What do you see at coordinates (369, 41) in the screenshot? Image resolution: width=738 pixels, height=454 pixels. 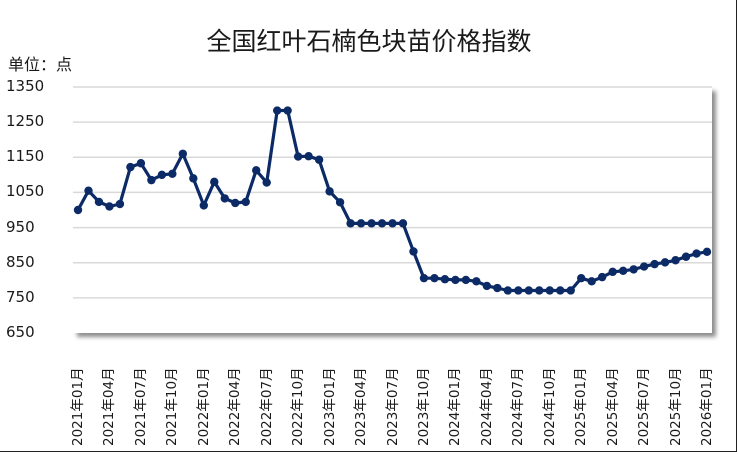 I see `chart-title: 全国红叶石楠色块苗价格指数` at bounding box center [369, 41].